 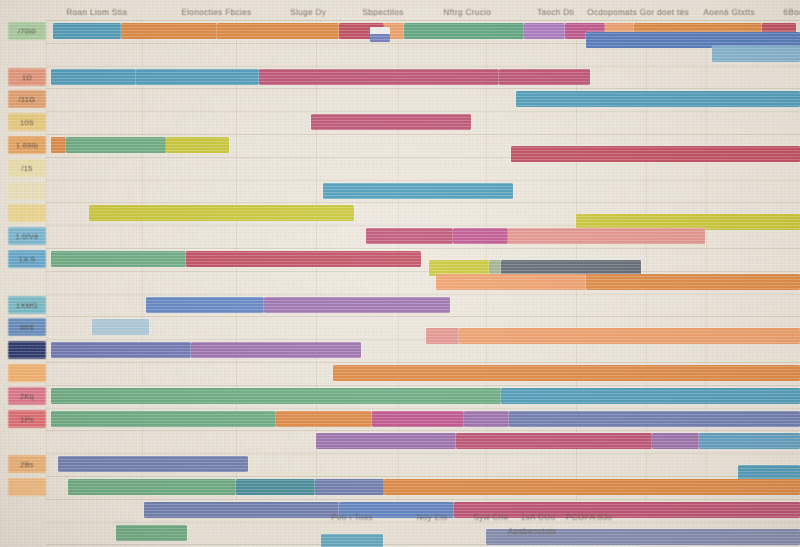 I want to click on column-header-3: Sbpectilos, so click(x=383, y=12).